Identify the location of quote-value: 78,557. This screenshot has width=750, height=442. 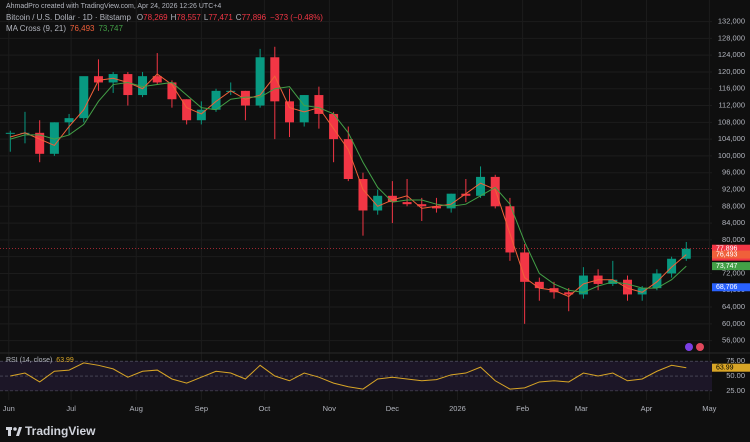
(188, 17).